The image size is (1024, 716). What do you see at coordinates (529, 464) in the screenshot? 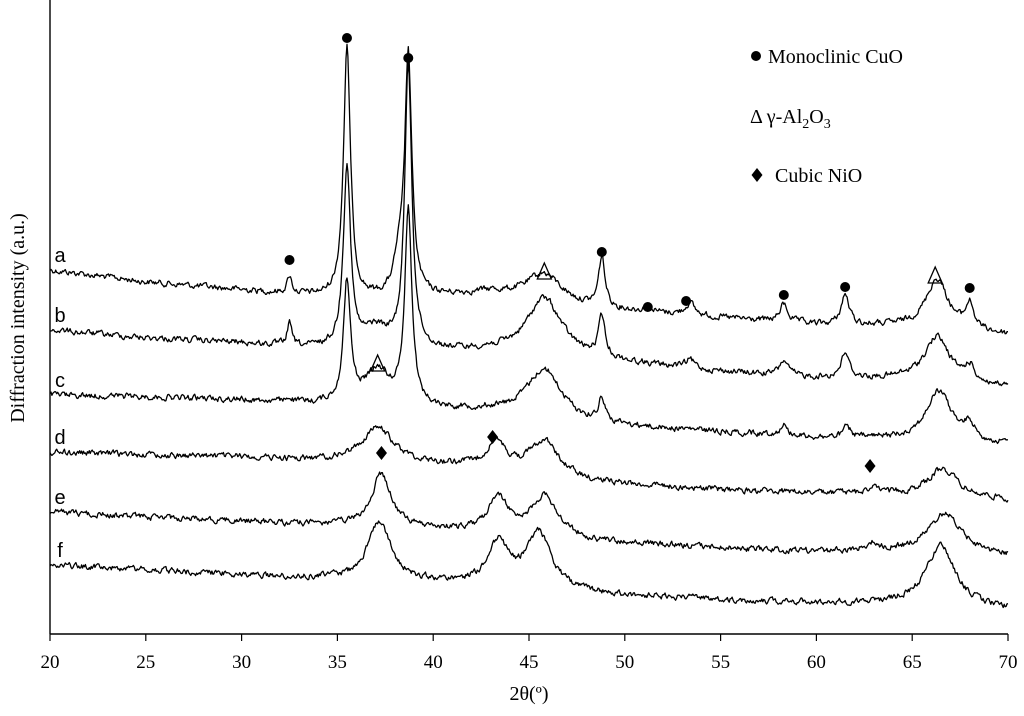
I see `trace-d` at bounding box center [529, 464].